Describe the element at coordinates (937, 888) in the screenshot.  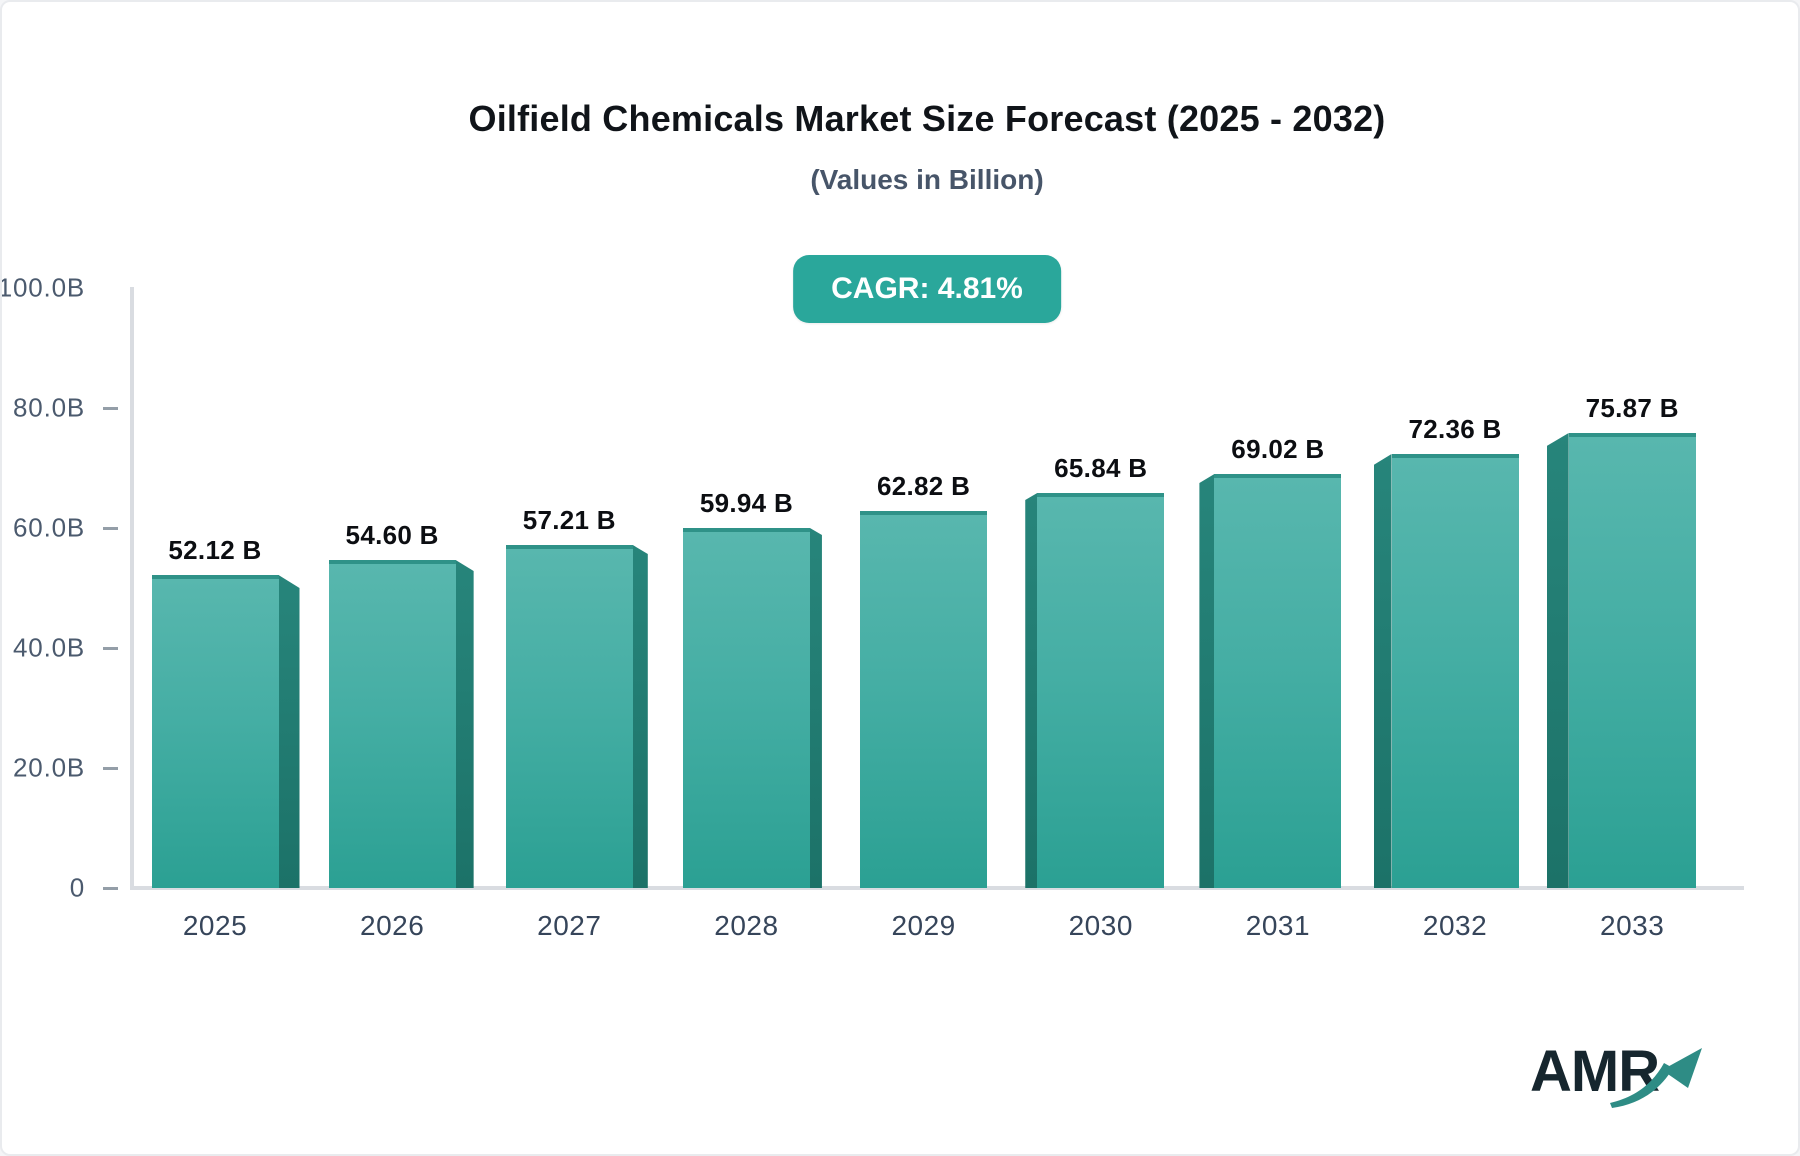
I see `x-axis-line` at that location.